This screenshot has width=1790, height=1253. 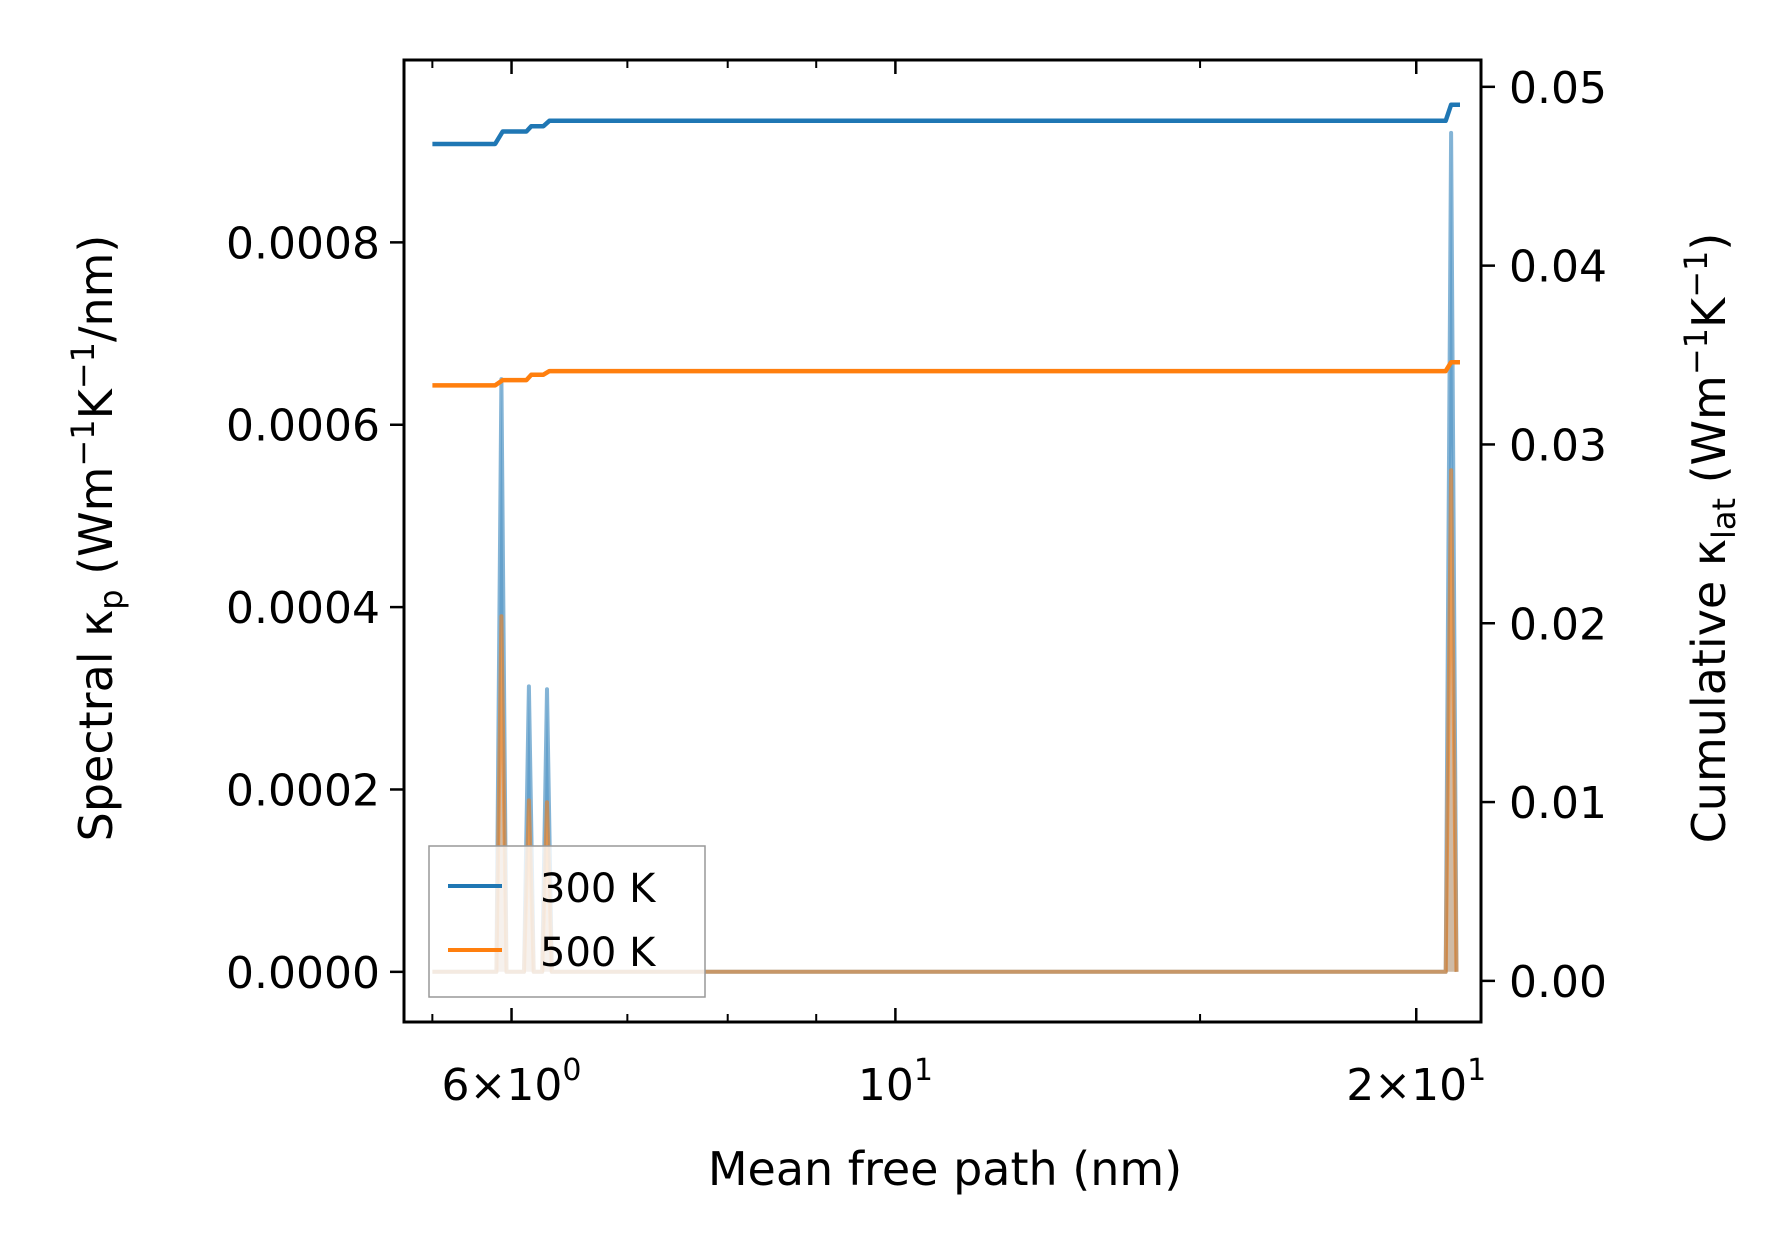 What do you see at coordinates (1416, 1082) in the screenshot?
I see `x-tick-label: 2×10¹` at bounding box center [1416, 1082].